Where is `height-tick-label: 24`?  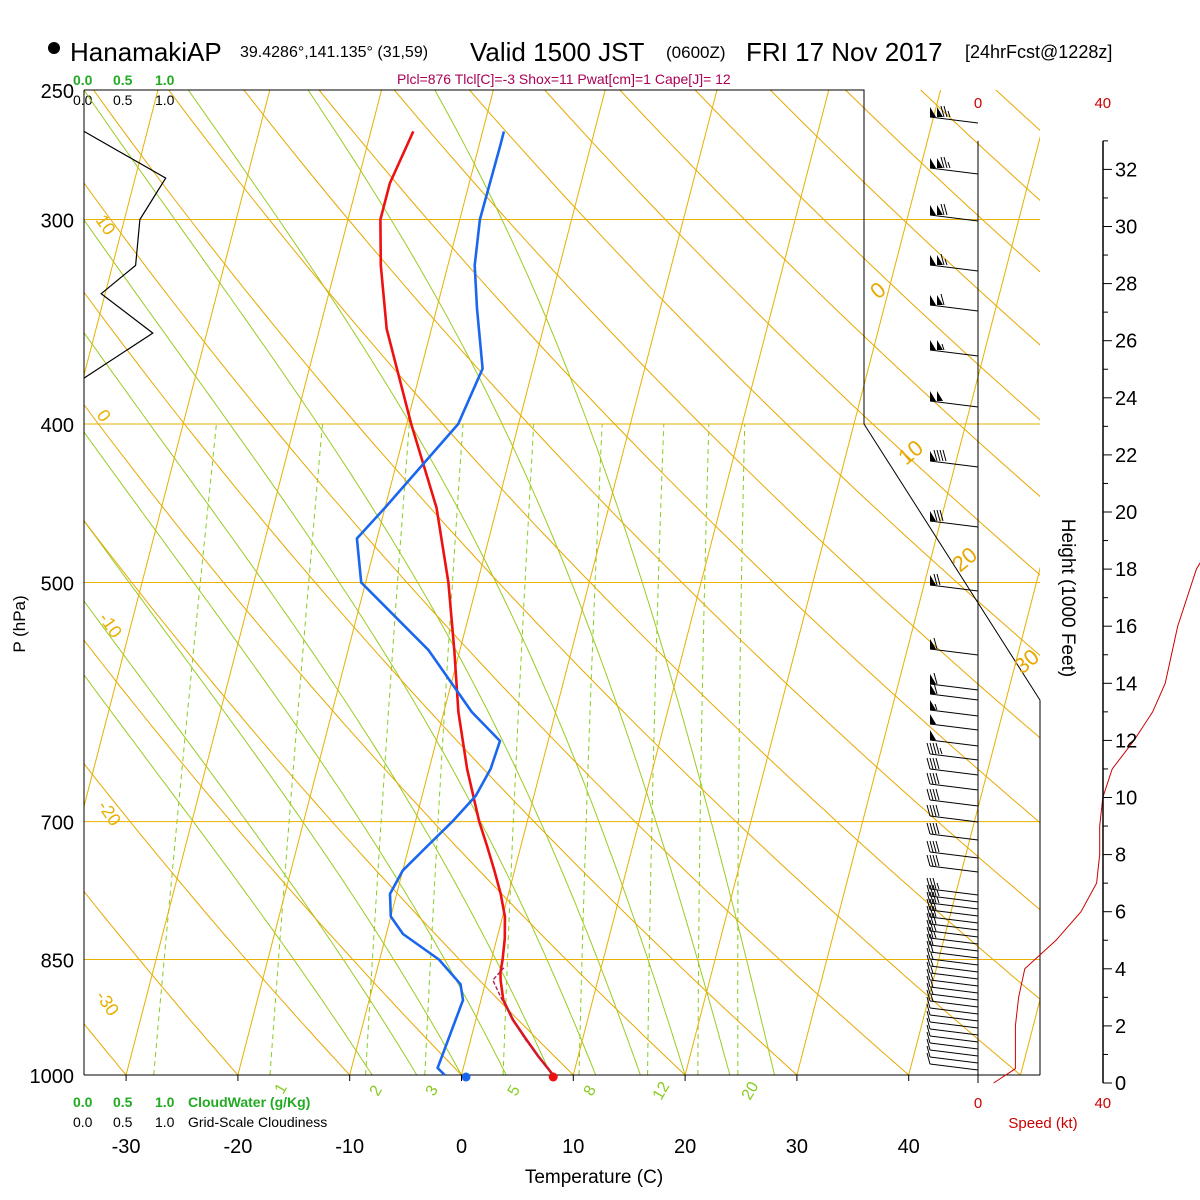
height-tick-label: 24 is located at coordinates (1126, 399).